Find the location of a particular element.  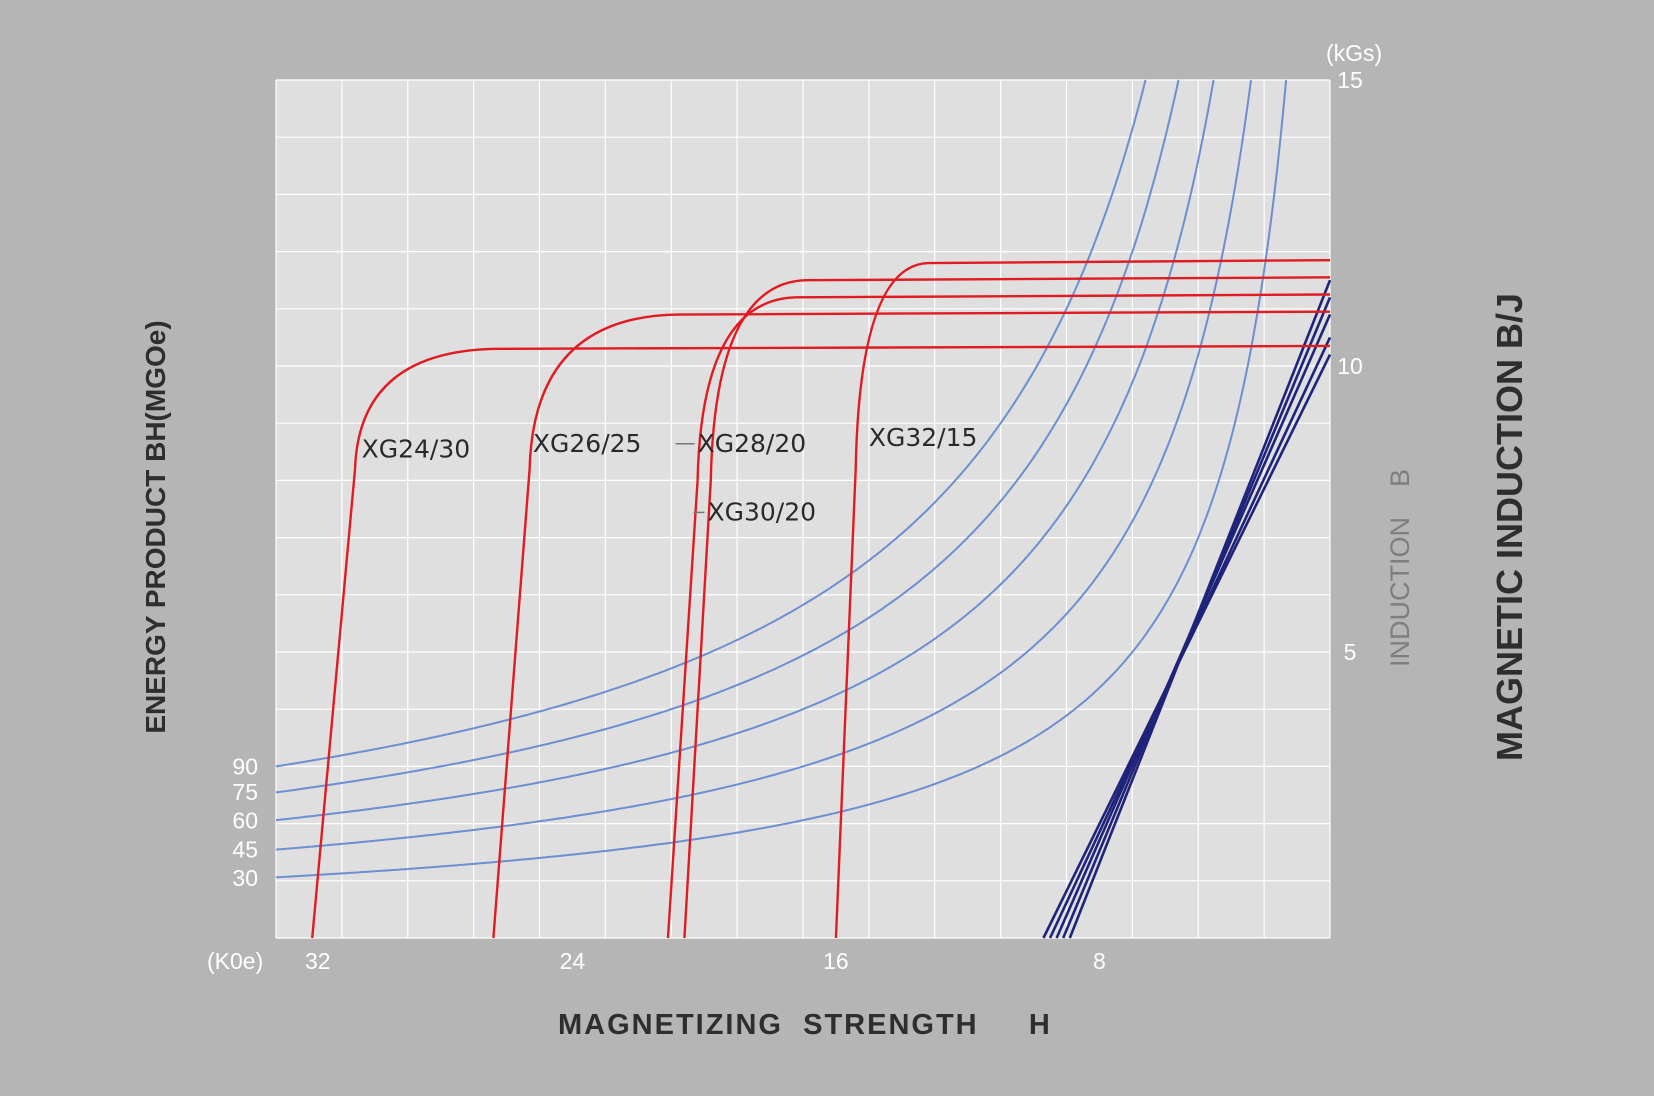

x-tick-32: 32 is located at coordinates (318, 961).